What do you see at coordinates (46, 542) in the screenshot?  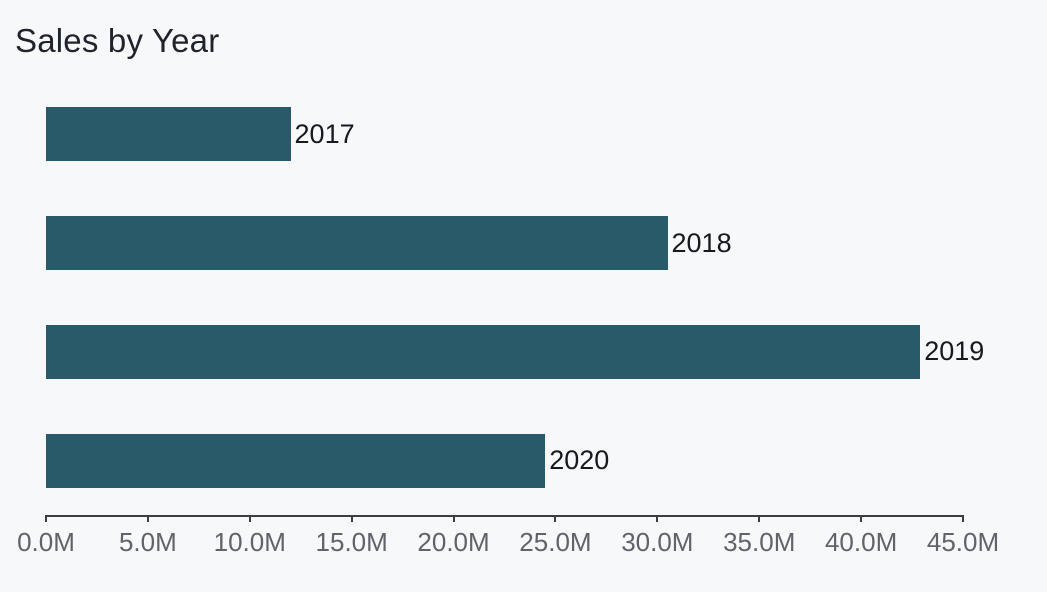 I see `x-axis-tick-label-0.0M: 0.0M` at bounding box center [46, 542].